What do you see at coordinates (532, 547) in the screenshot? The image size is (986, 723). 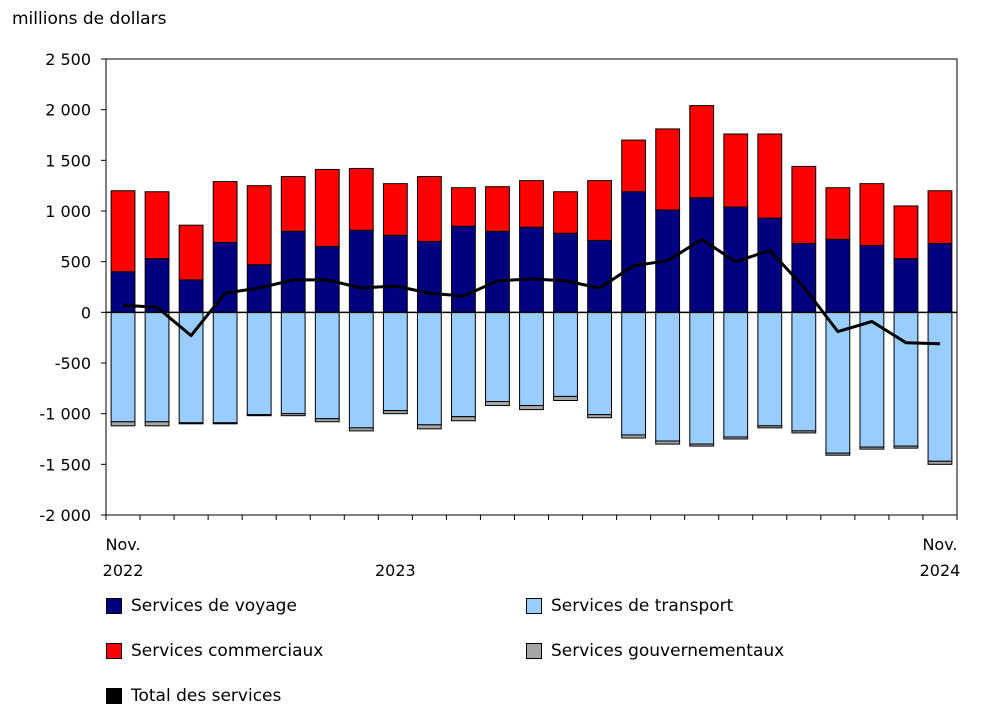 I see `x-axis: Nov. 2022 2023 Nov. 2024` at bounding box center [532, 547].